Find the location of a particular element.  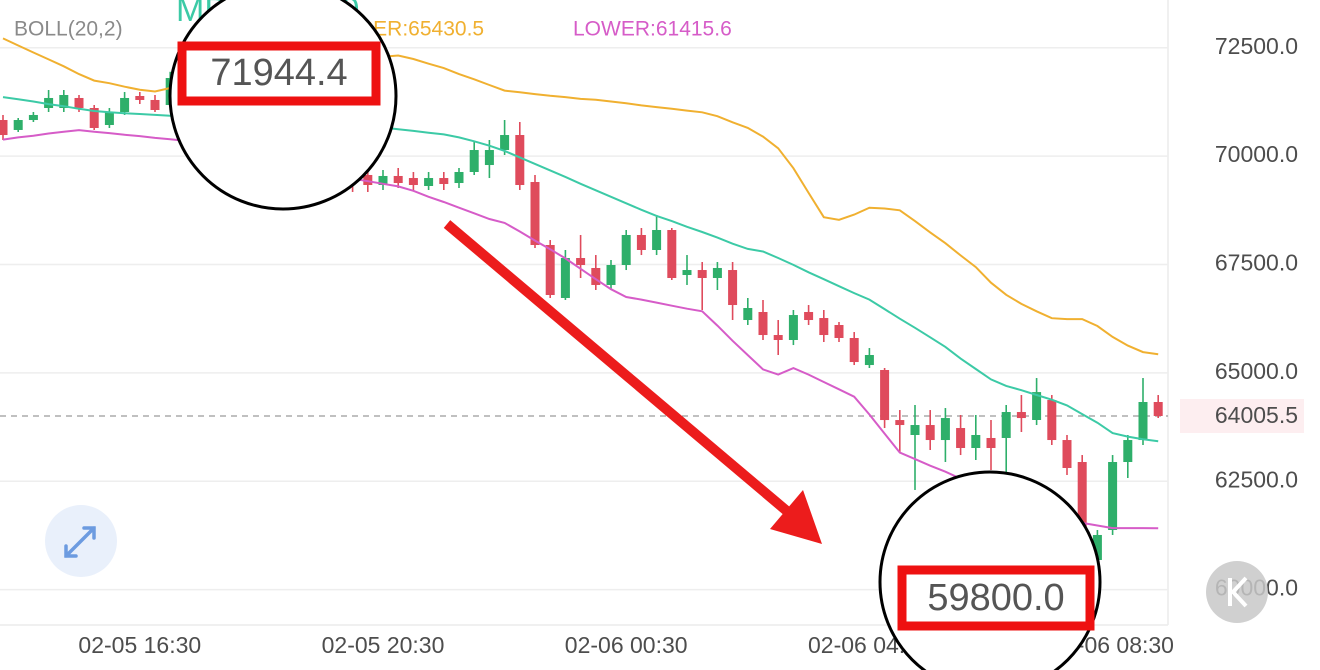

callout-high: 71944.4 is located at coordinates (283, 105).